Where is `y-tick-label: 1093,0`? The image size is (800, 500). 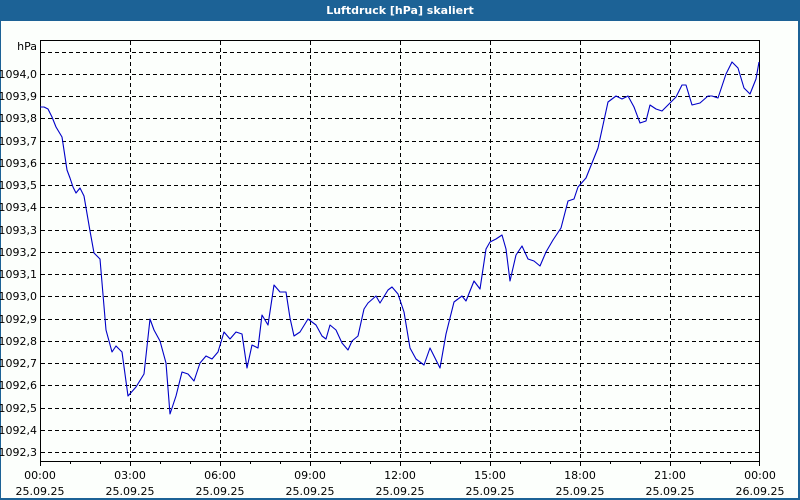
y-tick-label: 1093,0 is located at coordinates (18, 296).